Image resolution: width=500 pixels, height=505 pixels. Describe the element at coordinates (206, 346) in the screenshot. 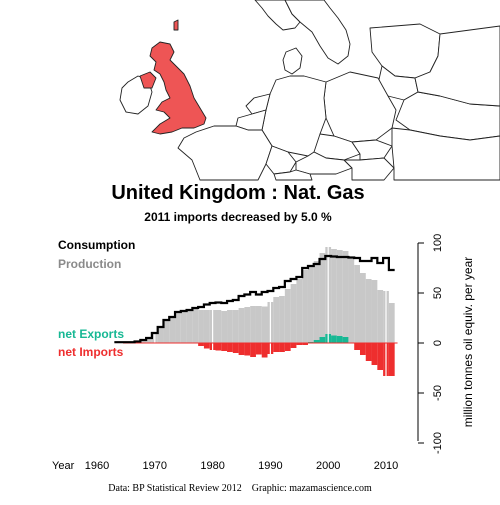

I see `net-imports-bar-1979` at that location.